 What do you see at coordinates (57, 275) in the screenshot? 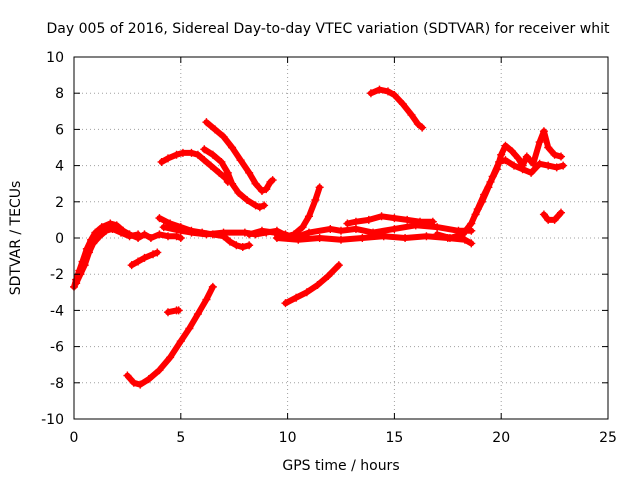
I see `y-tick-label: -2` at bounding box center [57, 275].